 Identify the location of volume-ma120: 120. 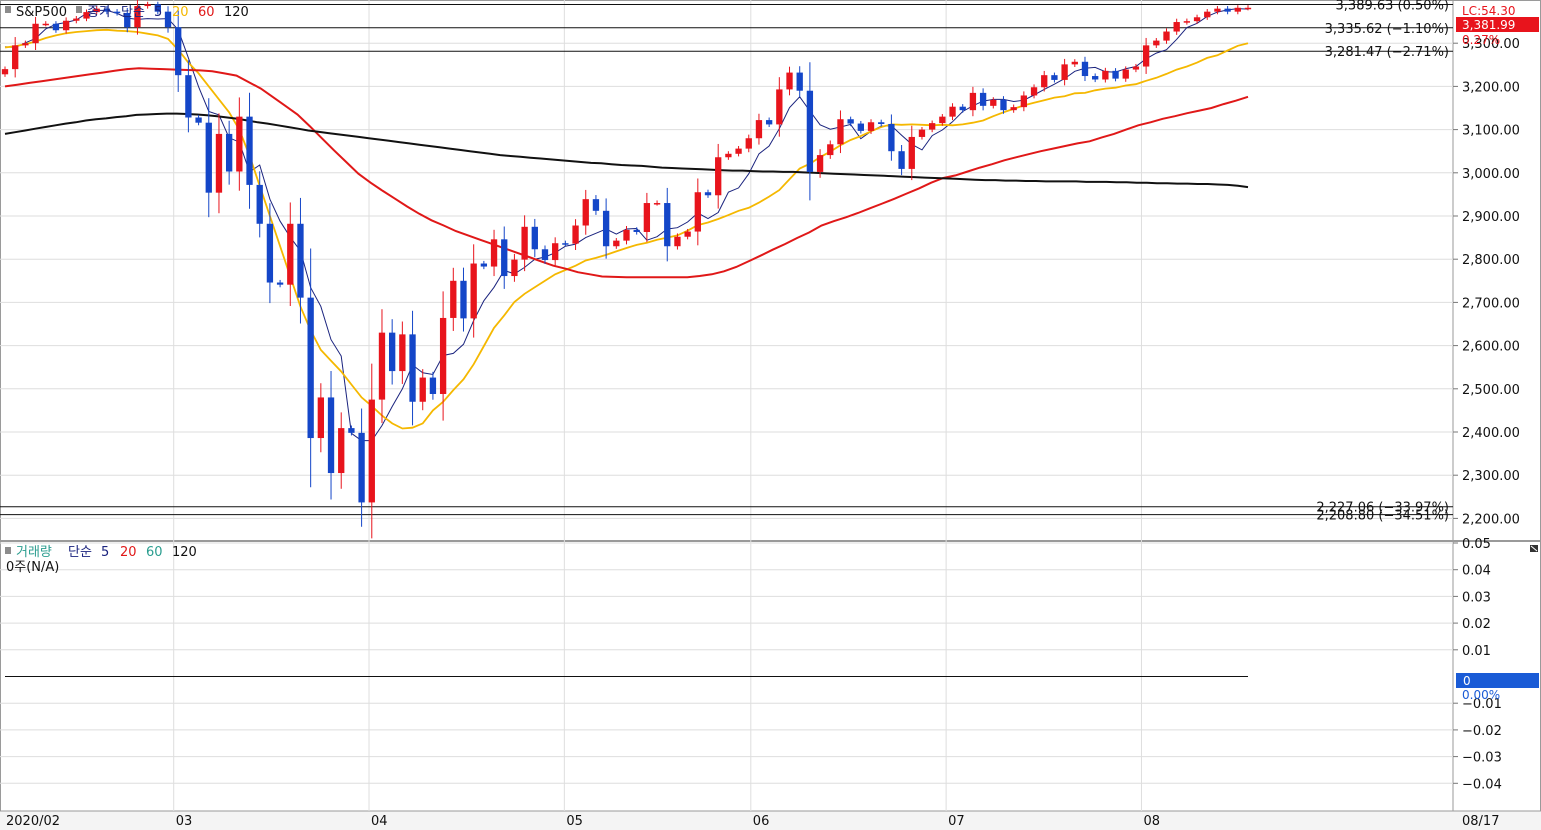
(184, 552).